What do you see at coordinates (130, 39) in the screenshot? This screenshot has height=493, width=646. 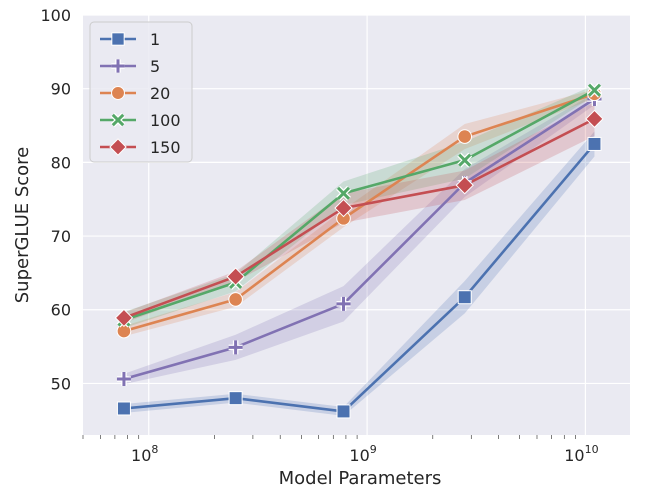 I see `legend-entry-1: 1` at bounding box center [130, 39].